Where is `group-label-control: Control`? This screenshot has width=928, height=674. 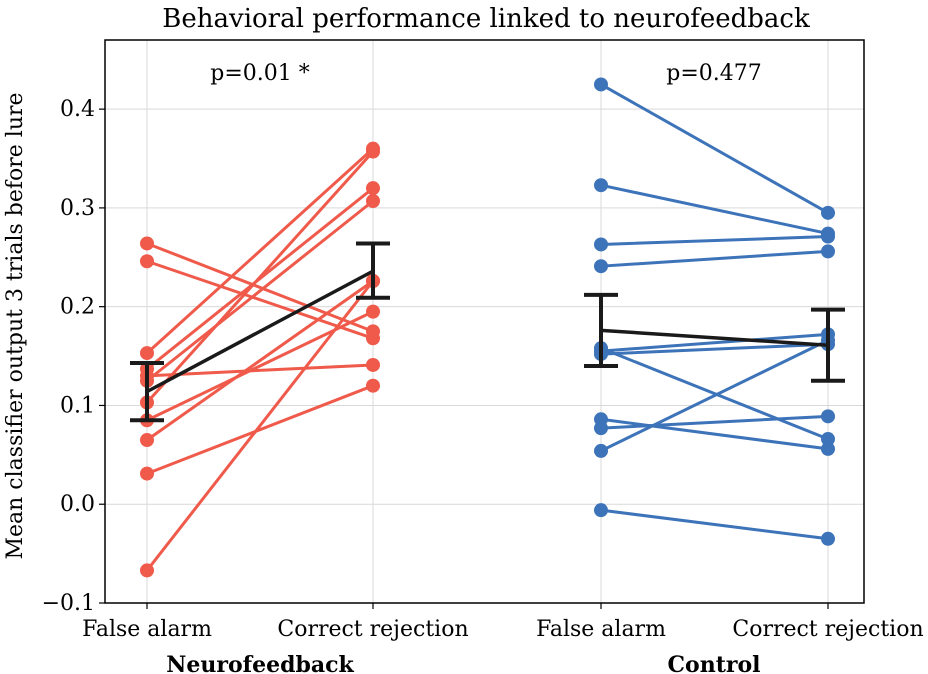 group-label-control: Control is located at coordinates (714, 663).